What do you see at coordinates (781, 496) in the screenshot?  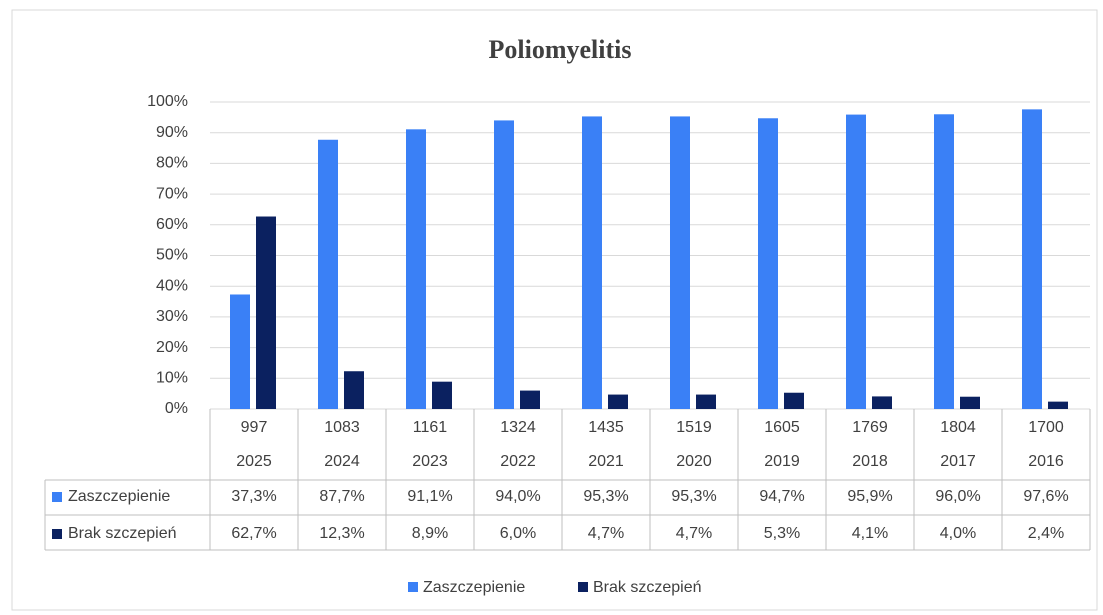 I see `table-value: 94,7%` at bounding box center [781, 496].